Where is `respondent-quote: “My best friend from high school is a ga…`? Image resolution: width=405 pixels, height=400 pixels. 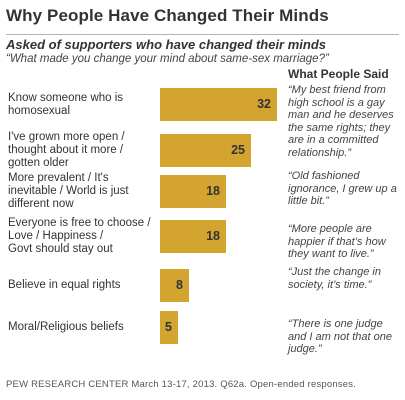 respondent-quote: “My best friend from high school is a ga… is located at coordinates (341, 121).